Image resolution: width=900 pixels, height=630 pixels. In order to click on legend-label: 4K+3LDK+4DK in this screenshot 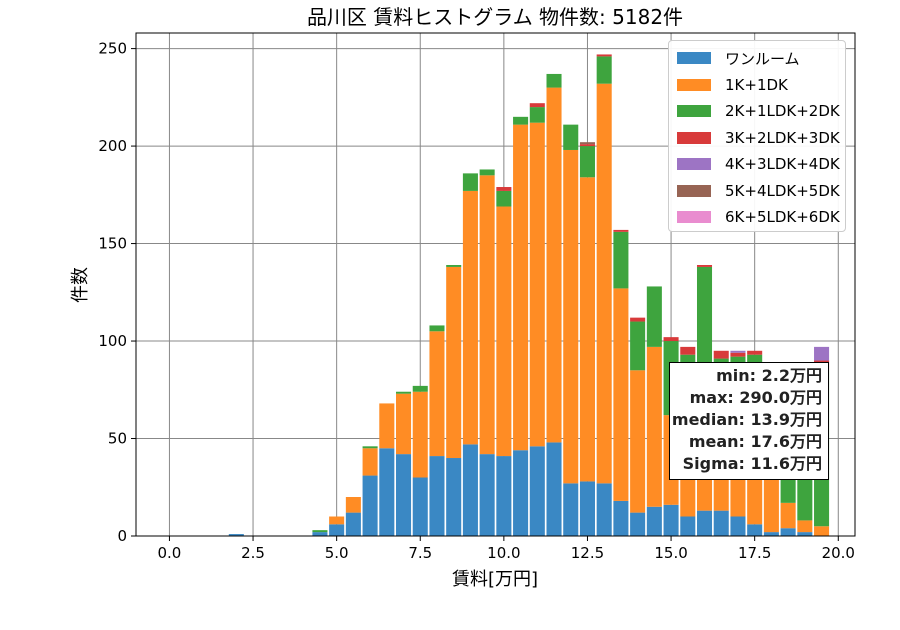, I will do `click(782, 164)`.